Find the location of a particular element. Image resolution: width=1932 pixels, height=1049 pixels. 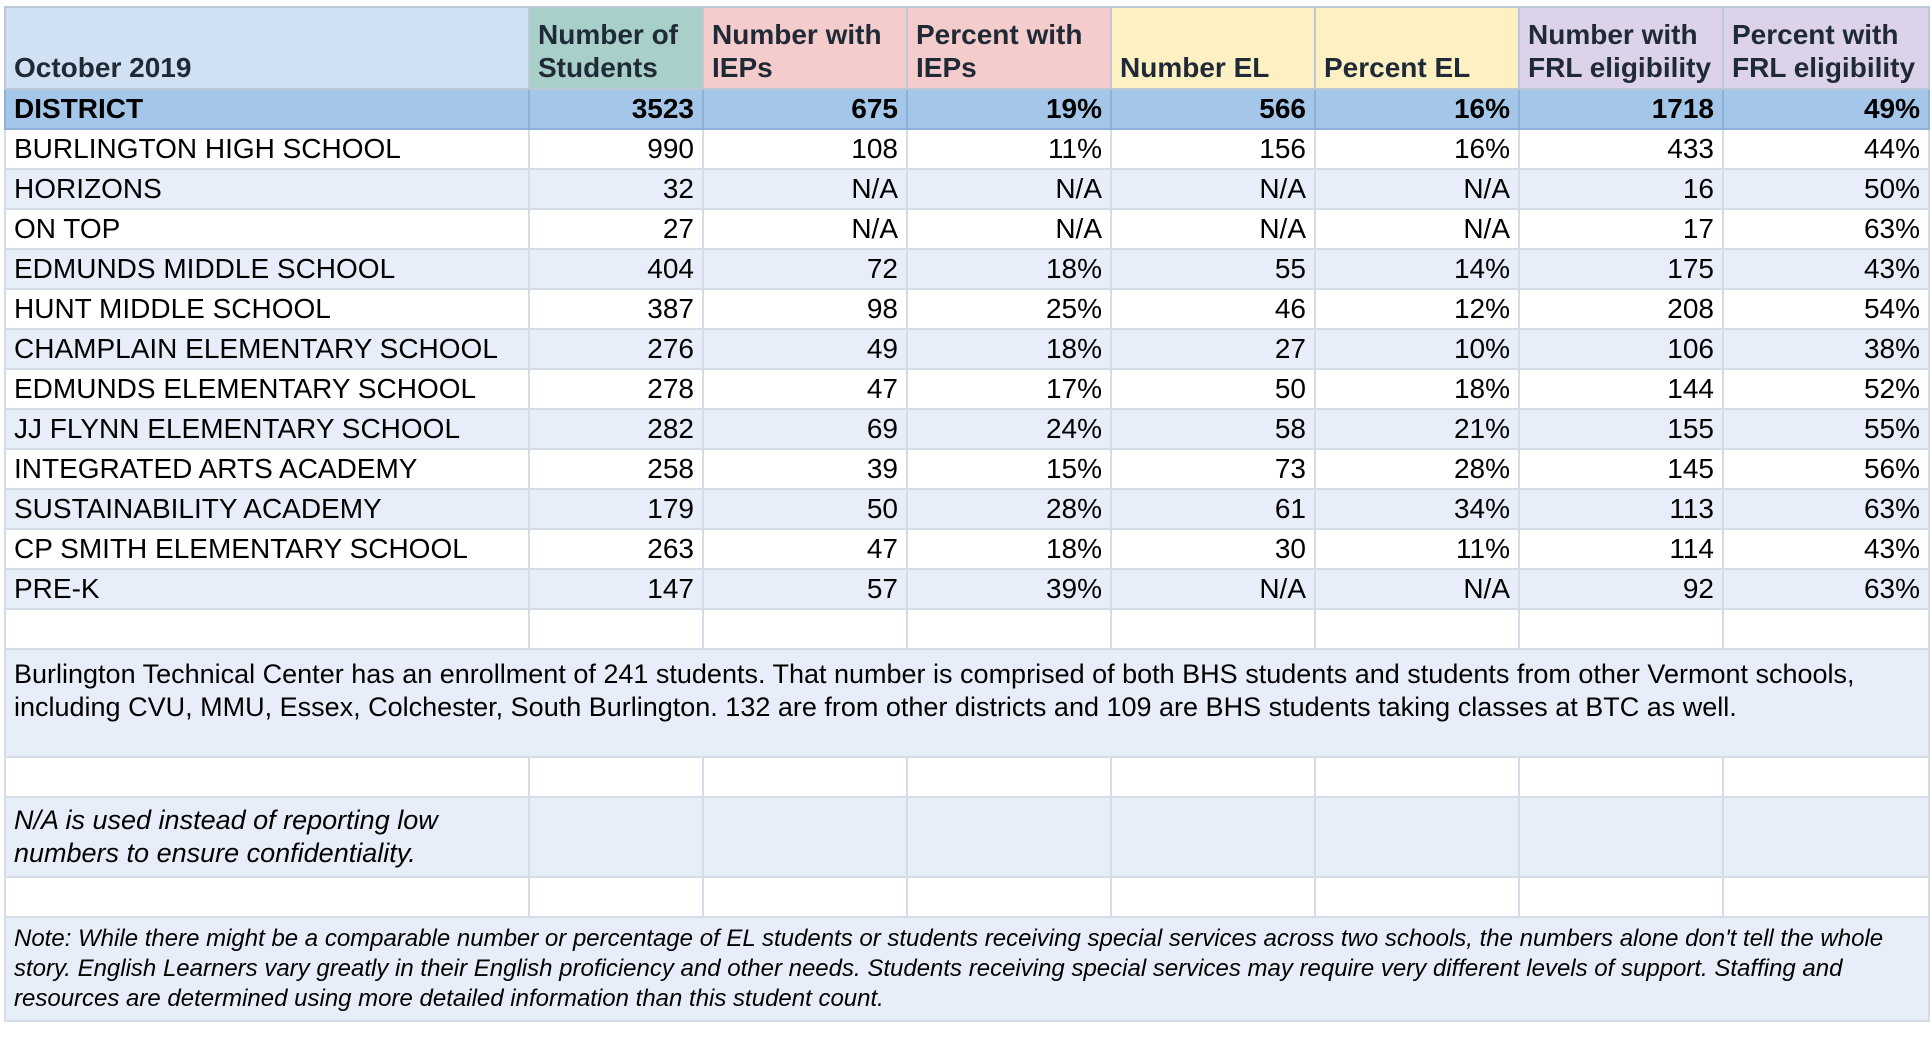

cell-frl-count: 144 is located at coordinates (1621, 389).